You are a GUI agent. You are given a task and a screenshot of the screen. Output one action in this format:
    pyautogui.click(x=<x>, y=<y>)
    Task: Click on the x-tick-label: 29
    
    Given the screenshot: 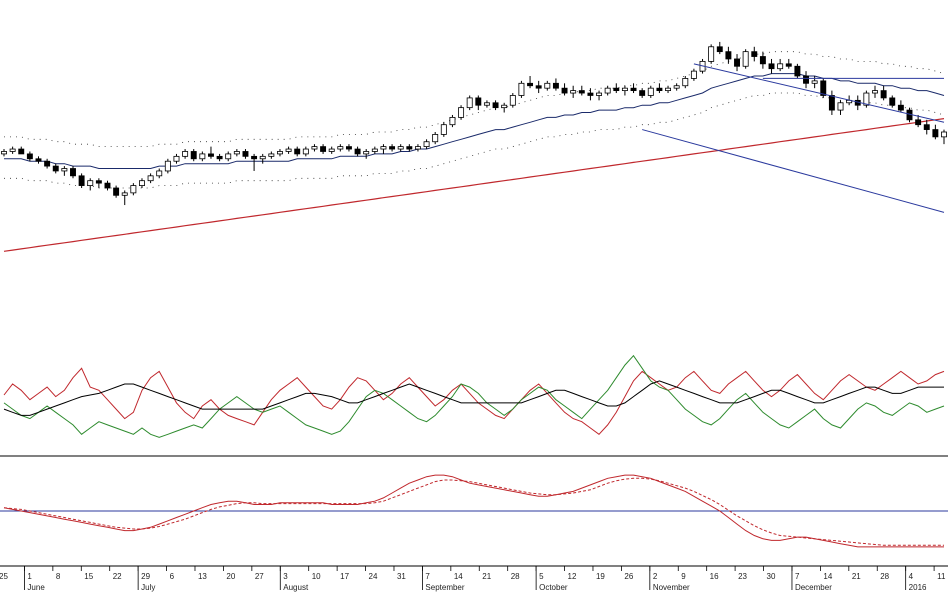 What is the action you would take?
    pyautogui.click(x=145, y=576)
    